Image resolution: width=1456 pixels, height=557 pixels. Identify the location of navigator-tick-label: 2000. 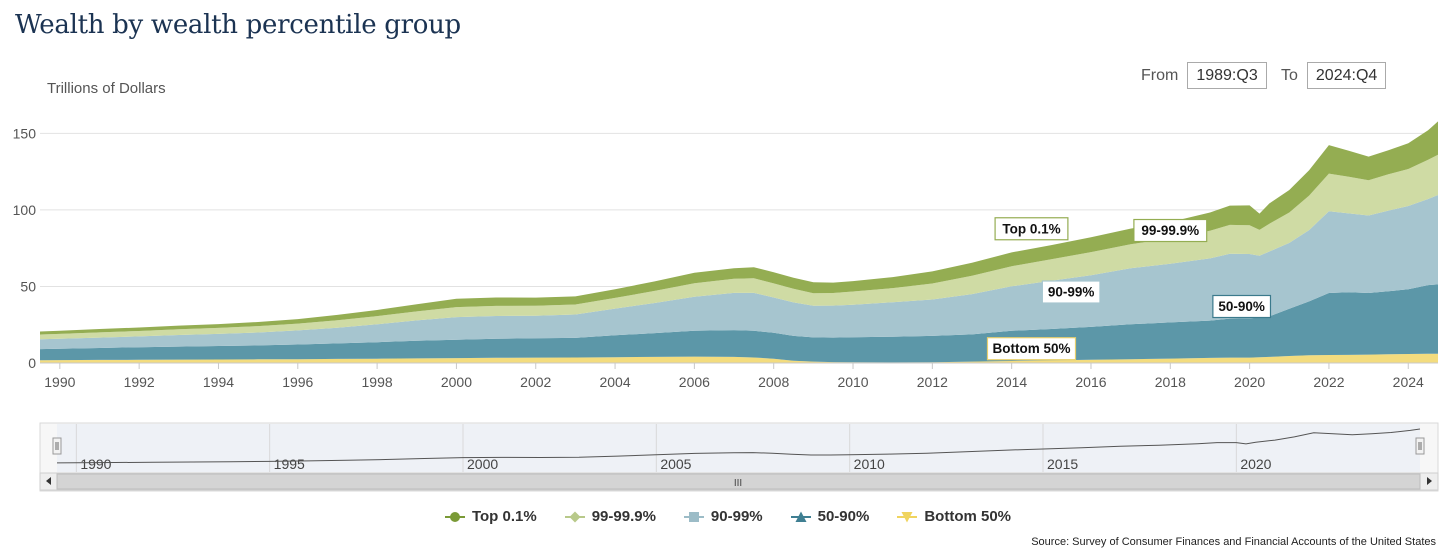
(482, 464).